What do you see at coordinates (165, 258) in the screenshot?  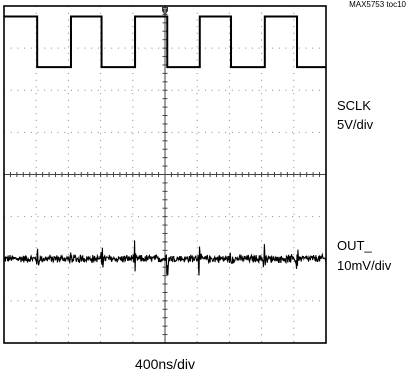 I see `out-trace` at bounding box center [165, 258].